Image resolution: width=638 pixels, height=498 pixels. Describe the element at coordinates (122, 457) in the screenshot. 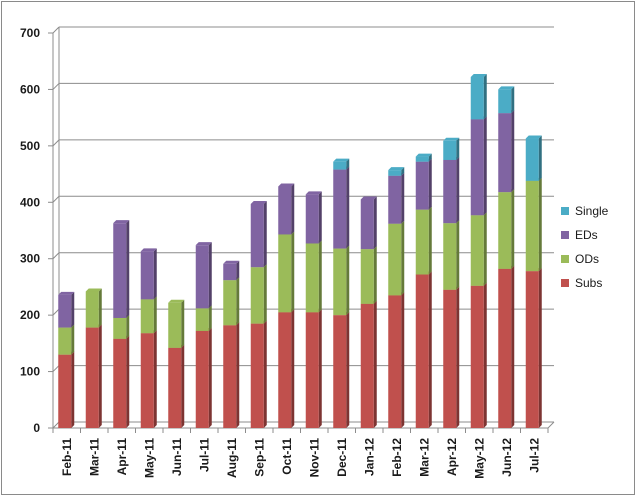

I see `x-tick-label: Apr-11` at that location.